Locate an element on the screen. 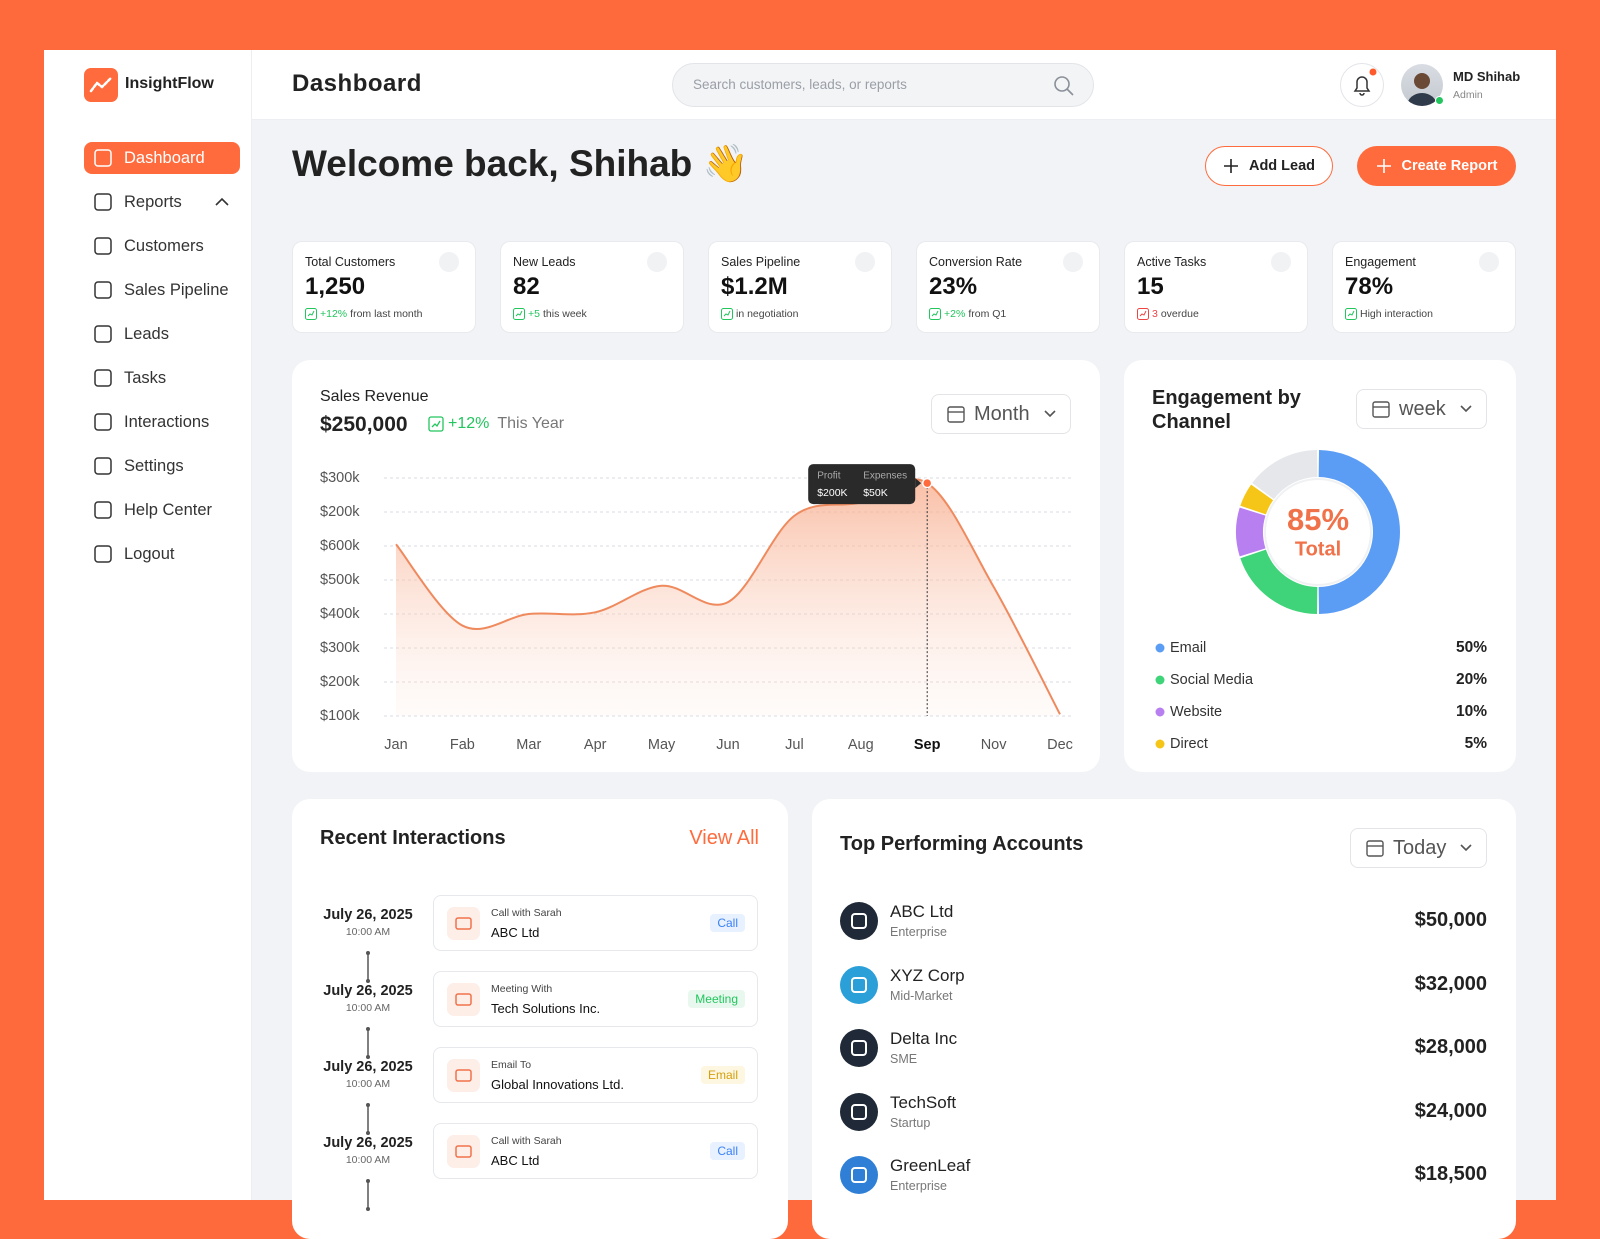  user-role: Admin is located at coordinates (1468, 95).